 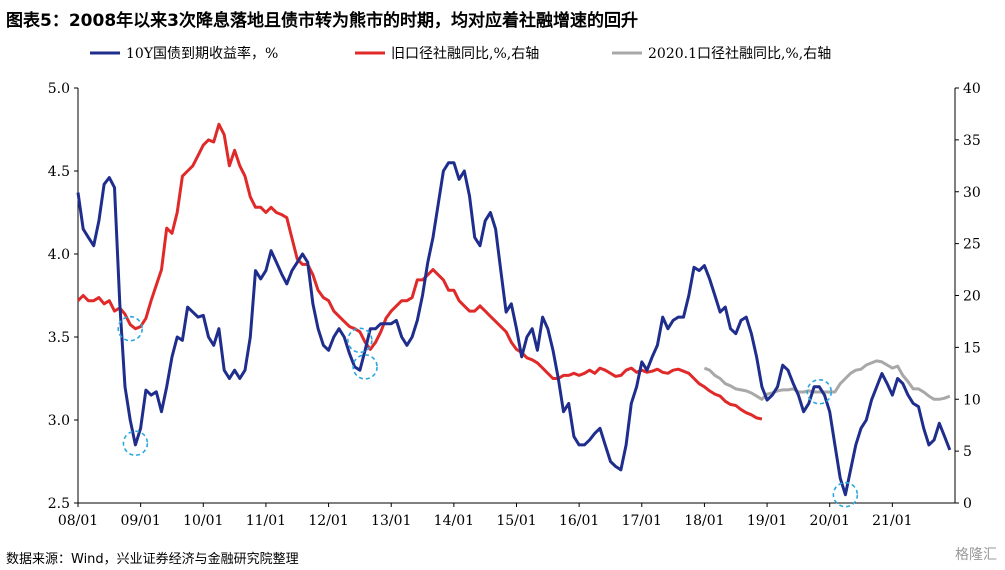 I want to click on y-right-tick-label: 30, so click(x=972, y=193).